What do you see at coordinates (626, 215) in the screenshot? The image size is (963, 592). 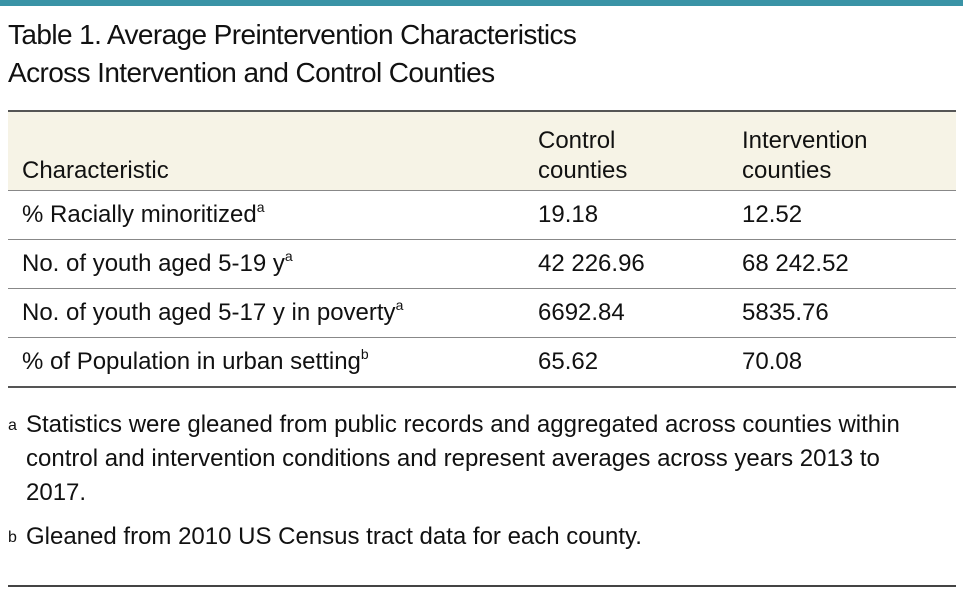 I see `control-value: 19.18` at bounding box center [626, 215].